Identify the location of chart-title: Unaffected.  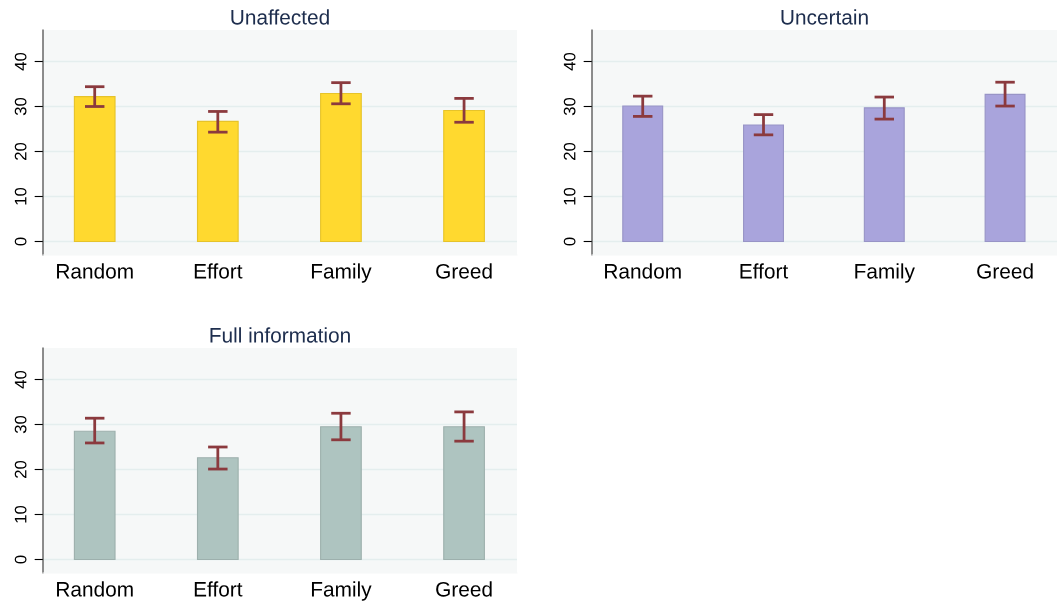
(280, 17).